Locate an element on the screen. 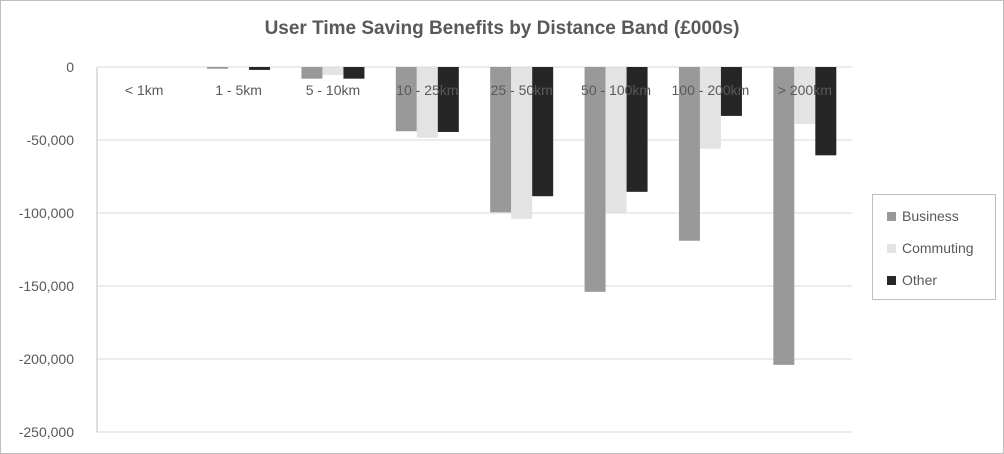 This screenshot has height=454, width=1004. legend-item-commuting: Commuting is located at coordinates (930, 248).